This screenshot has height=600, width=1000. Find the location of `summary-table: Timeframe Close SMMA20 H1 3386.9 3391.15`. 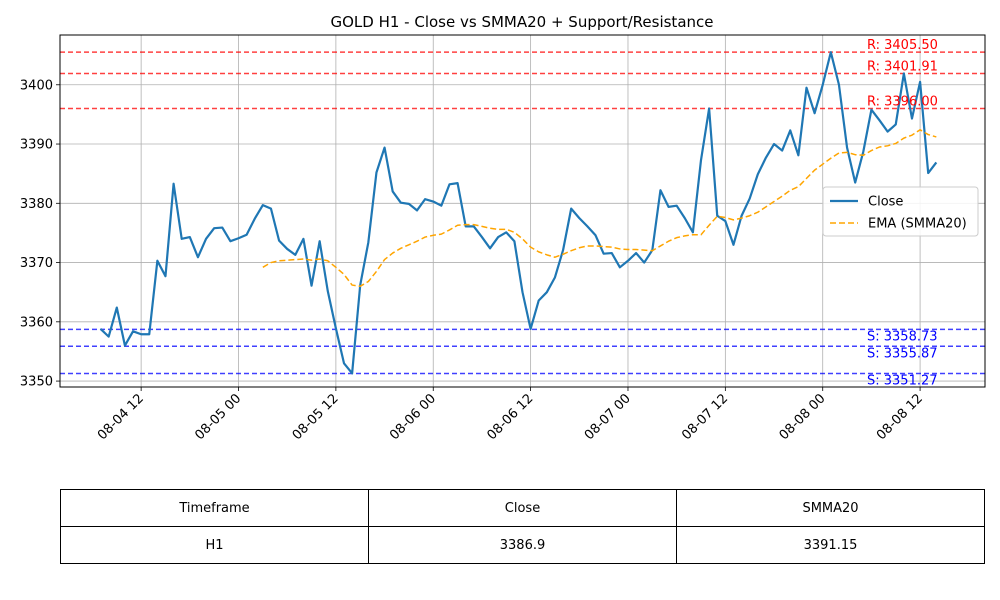

summary-table: Timeframe Close SMMA20 H1 3386.9 3391.15 is located at coordinates (522, 526).